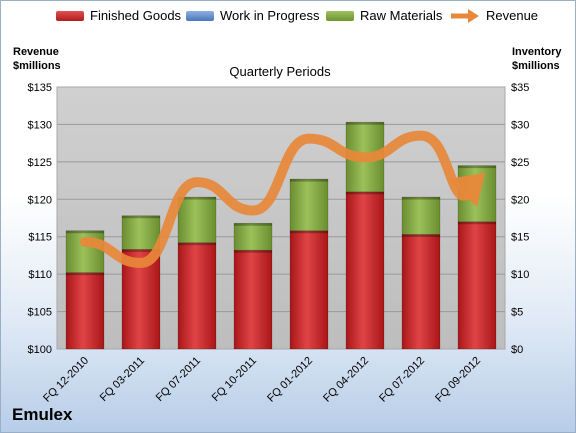 The height and width of the screenshot is (433, 576). I want to click on legend-item-work-in-progress: Work in Progress, so click(252, 15).